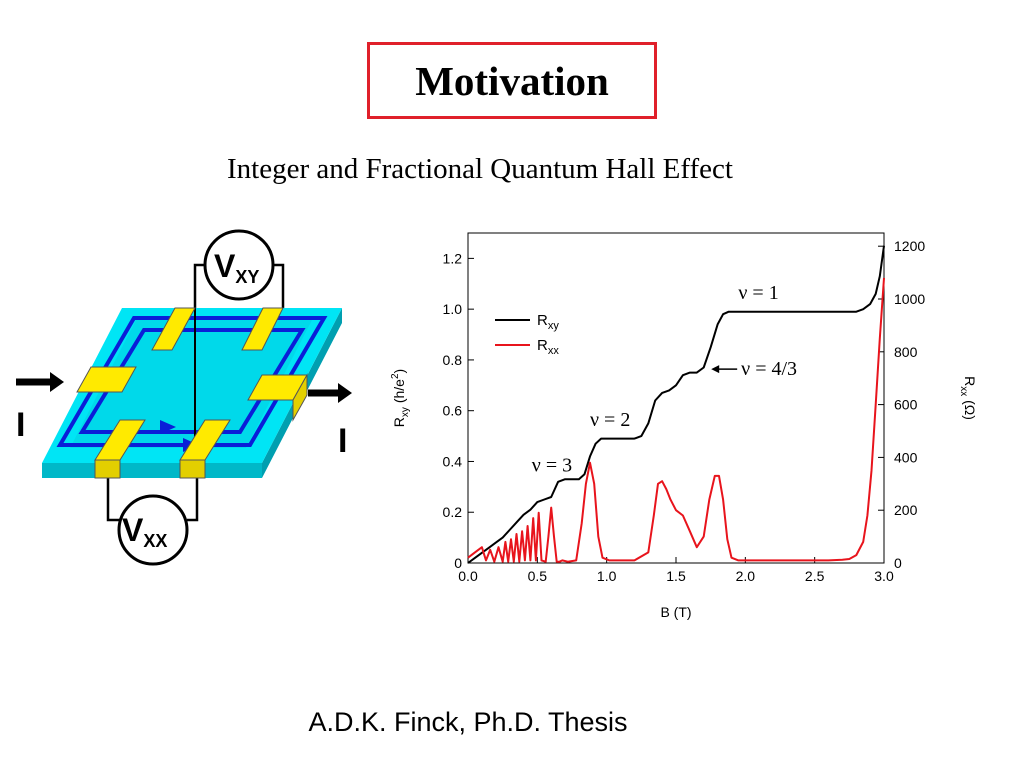 This screenshot has width=1024, height=768. Describe the element at coordinates (607, 576) in the screenshot. I see `x-tick-label: 1.0` at that location.